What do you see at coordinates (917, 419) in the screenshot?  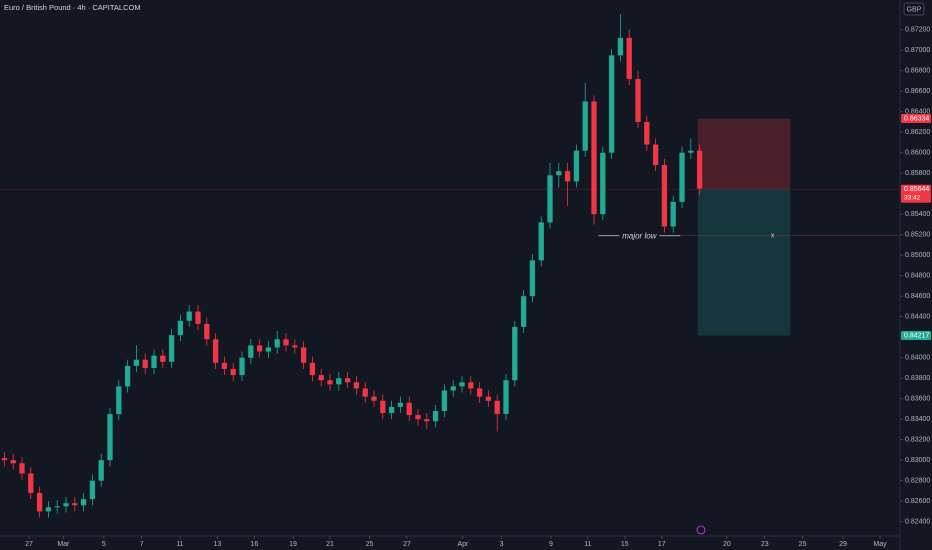 I see `y-tick-label: 0.83400` at bounding box center [917, 419].